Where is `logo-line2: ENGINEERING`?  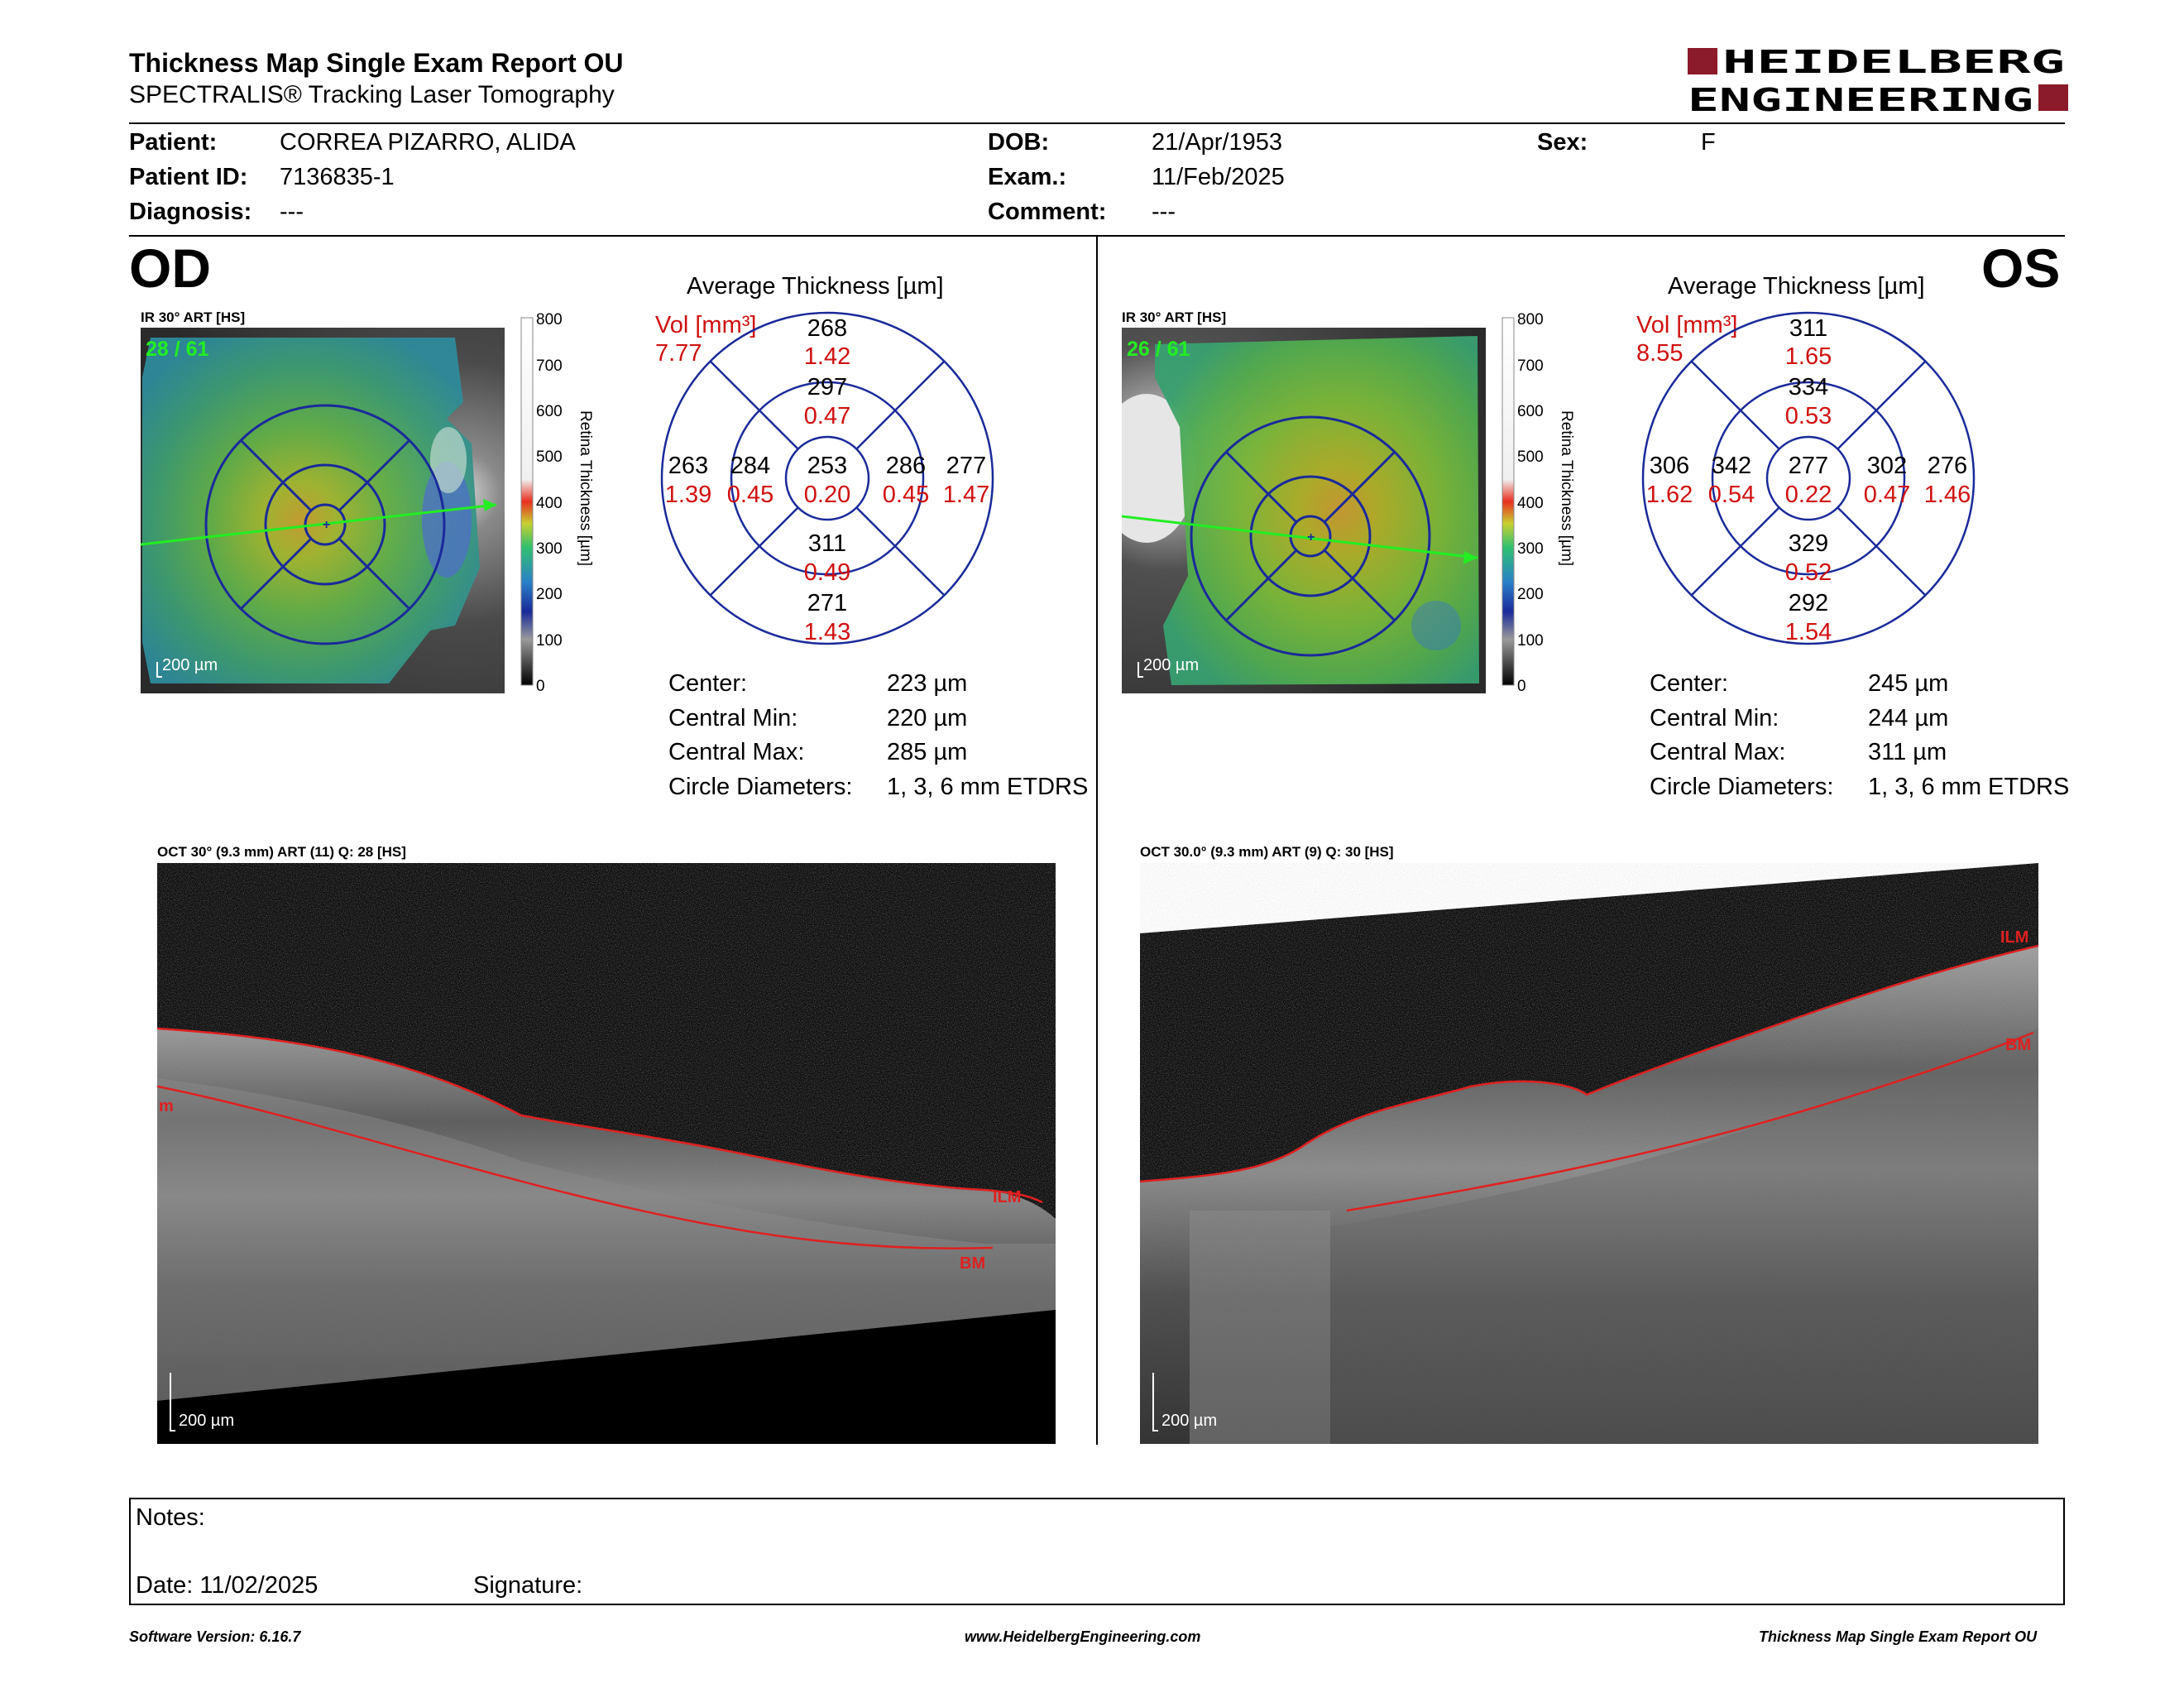 logo-line2: ENGINEERING is located at coordinates (1860, 98).